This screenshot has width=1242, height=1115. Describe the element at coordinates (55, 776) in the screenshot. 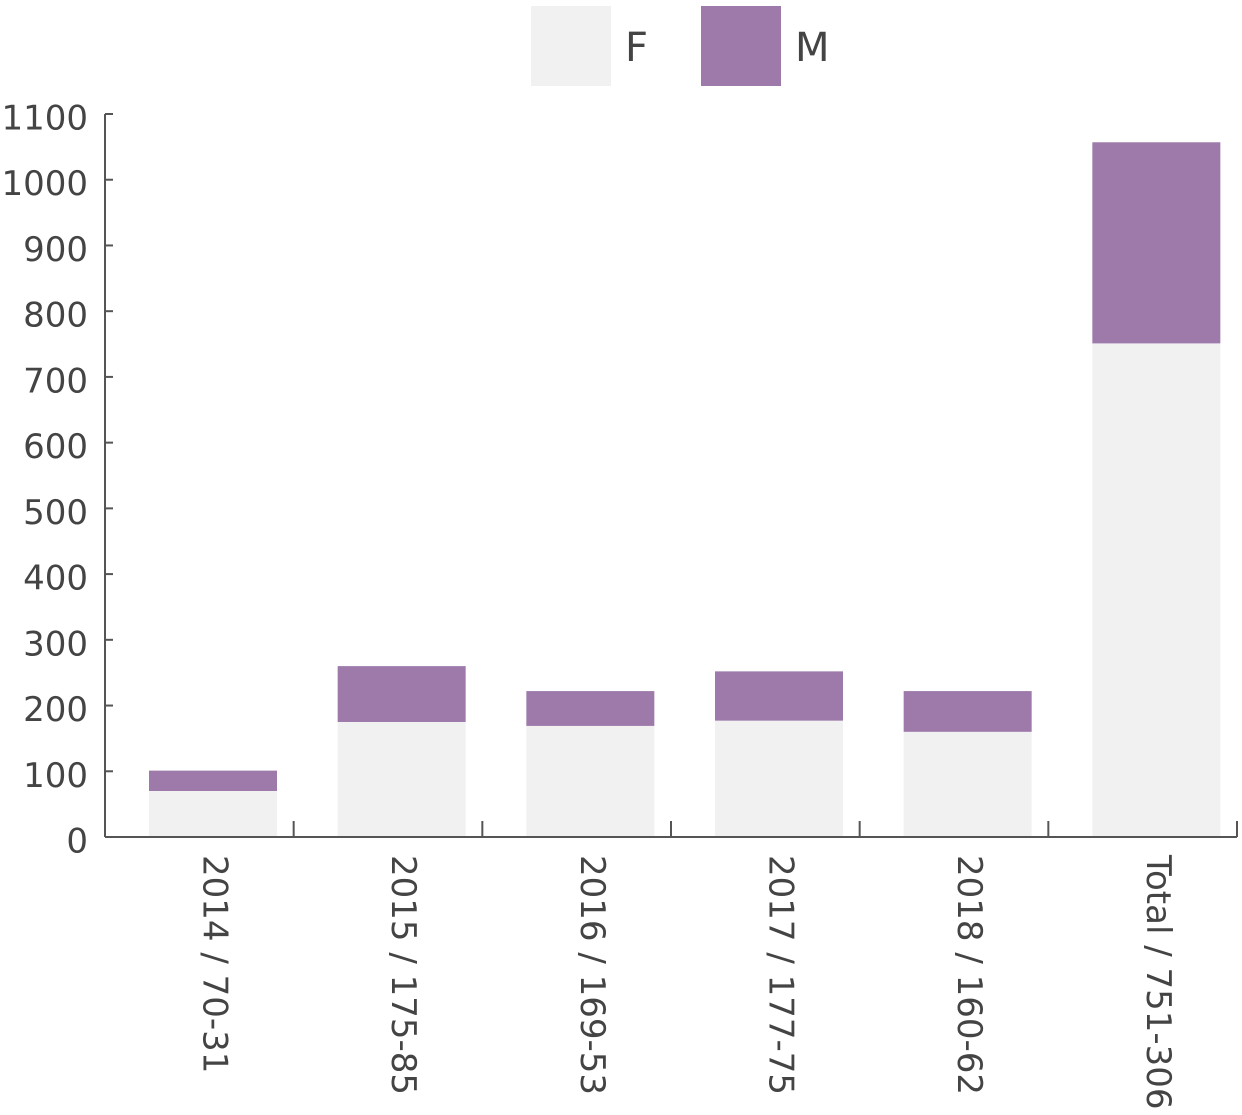

I see `y-tick-label: 100` at that location.